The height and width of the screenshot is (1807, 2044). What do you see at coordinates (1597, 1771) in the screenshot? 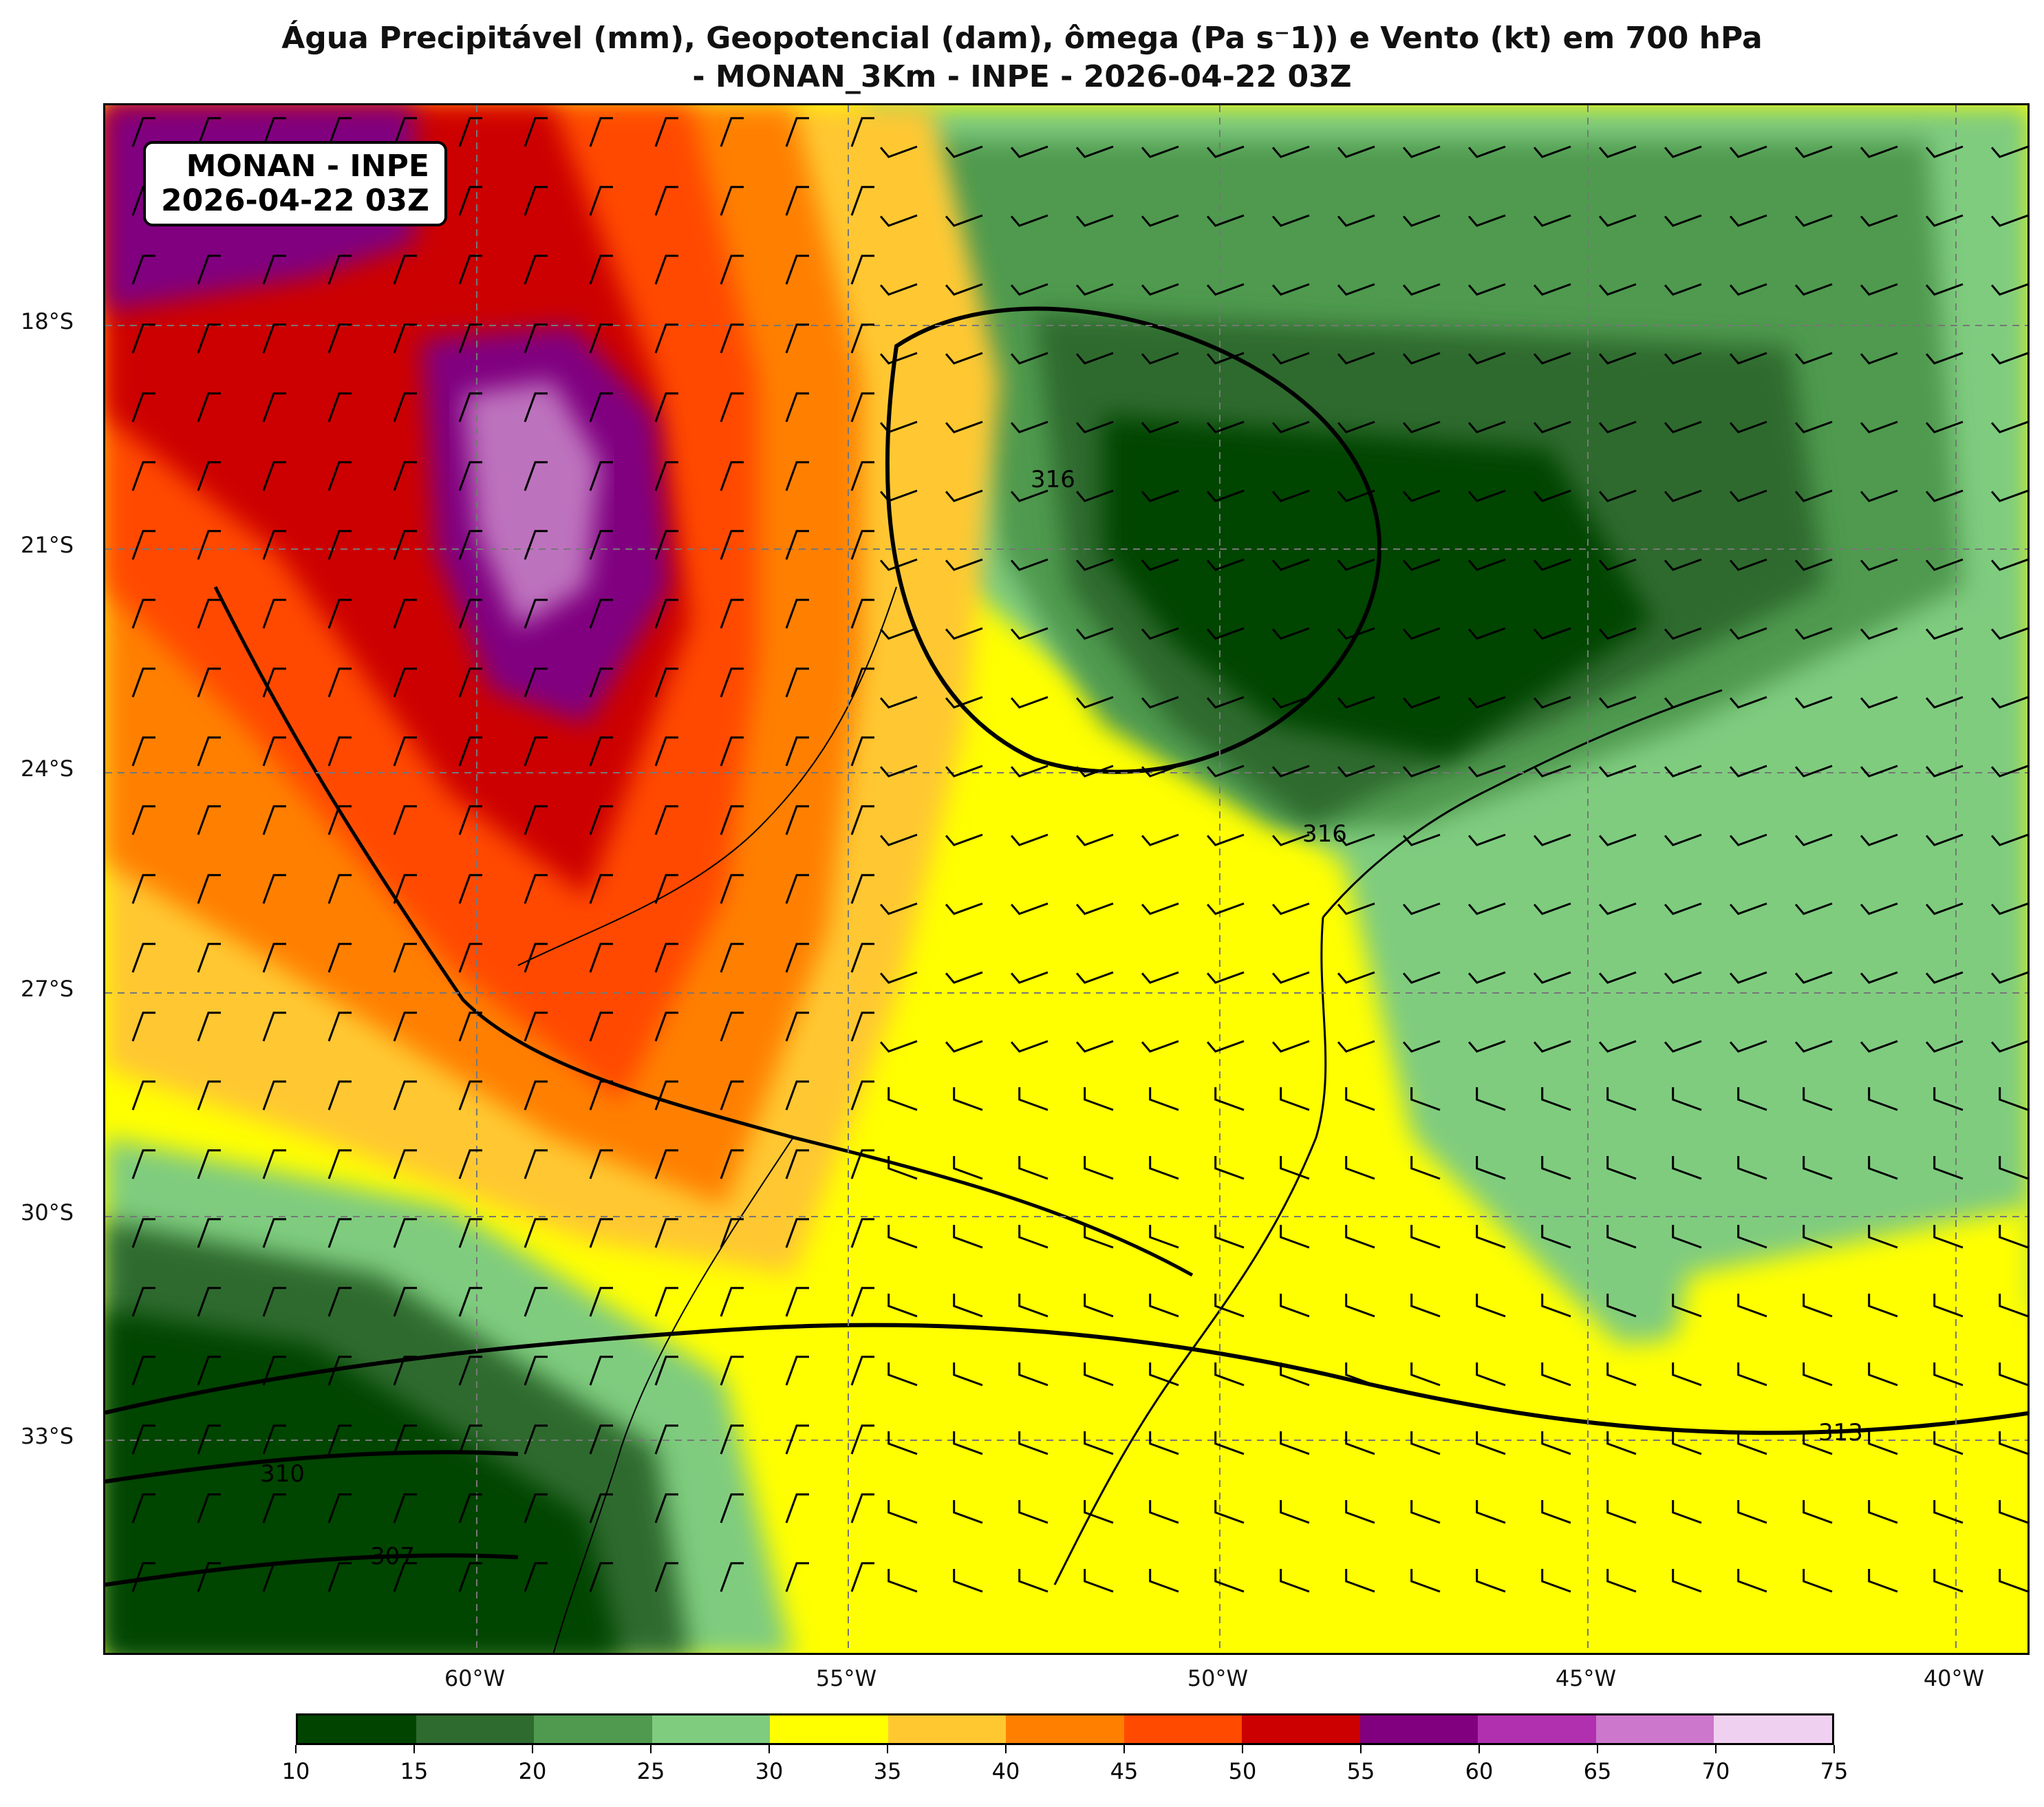
I see `colorbar-tick-label: 65` at bounding box center [1597, 1771].